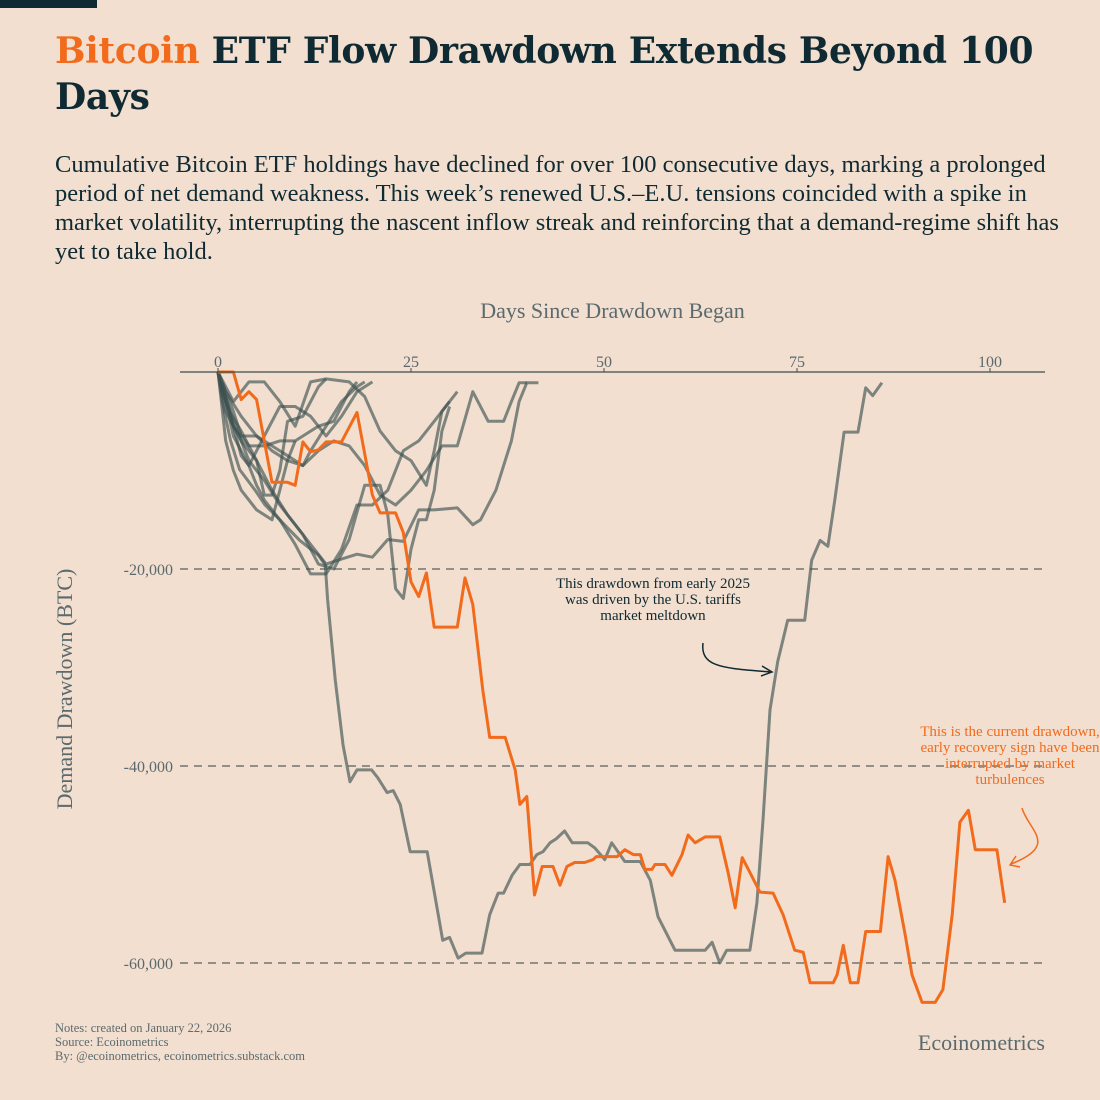  Describe the element at coordinates (736, 657) in the screenshot. I see `annotation-arrow-past` at that location.